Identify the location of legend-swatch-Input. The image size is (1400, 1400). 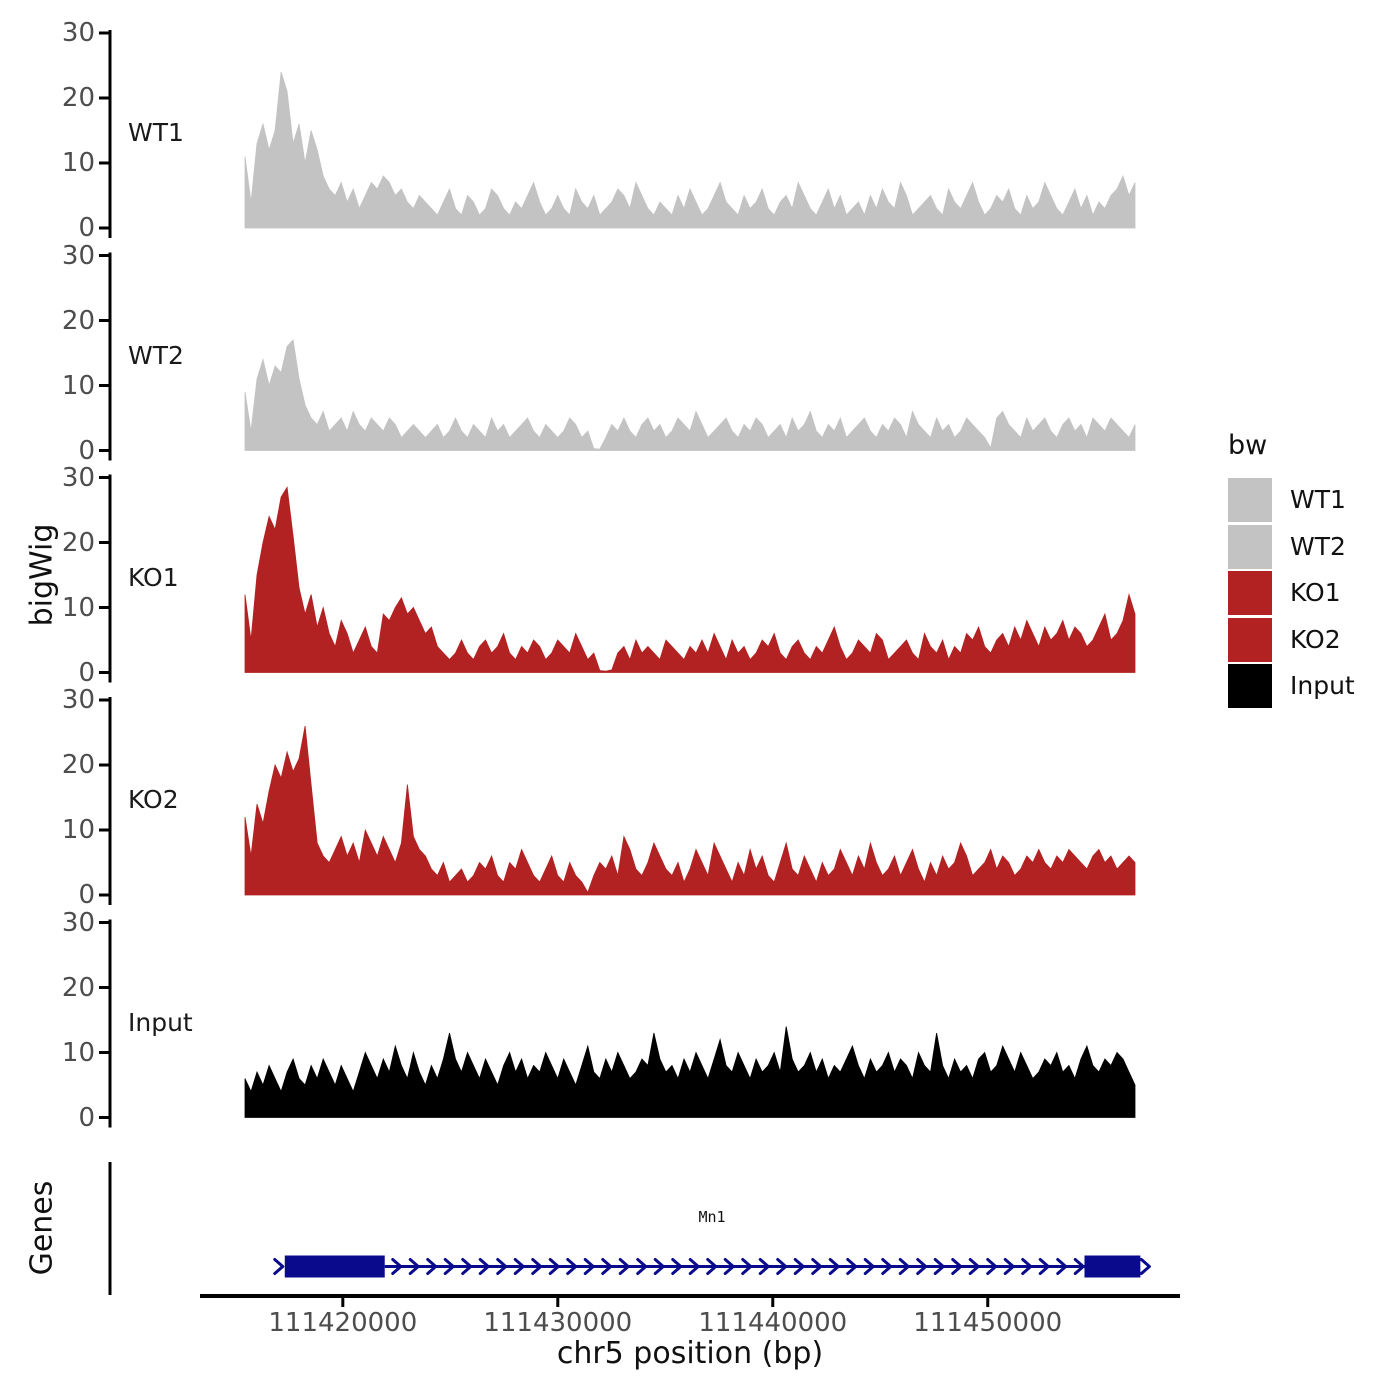
(1250, 686).